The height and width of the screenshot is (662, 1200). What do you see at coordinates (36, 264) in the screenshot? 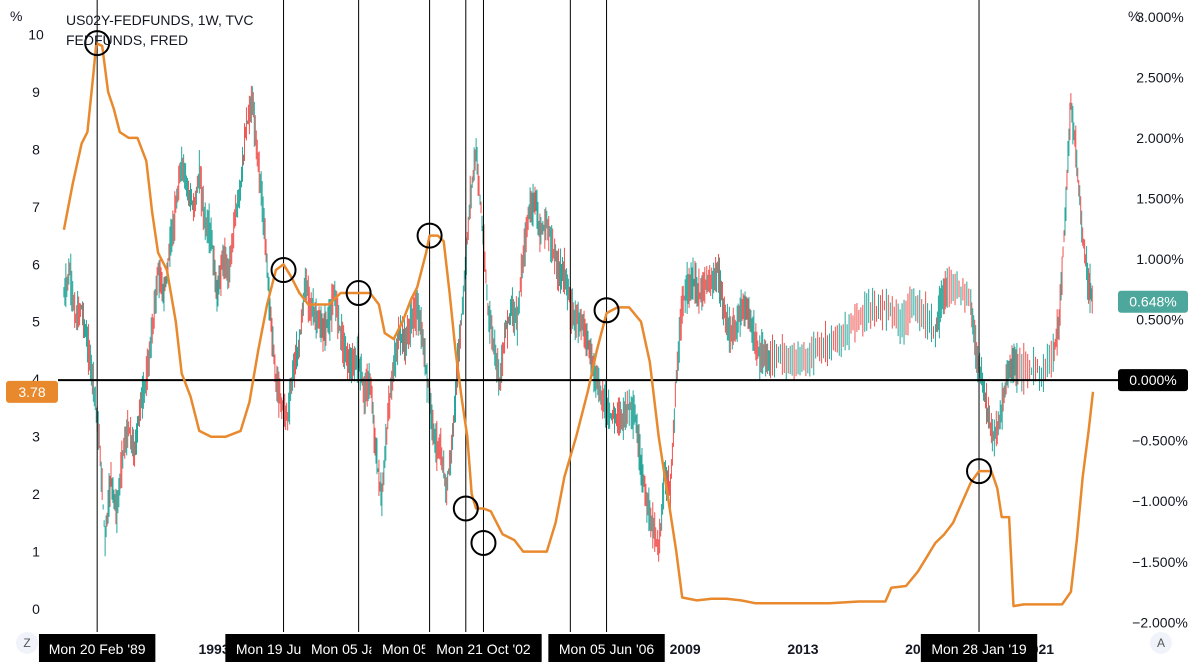
I see `left-tick-label: 6` at bounding box center [36, 264].